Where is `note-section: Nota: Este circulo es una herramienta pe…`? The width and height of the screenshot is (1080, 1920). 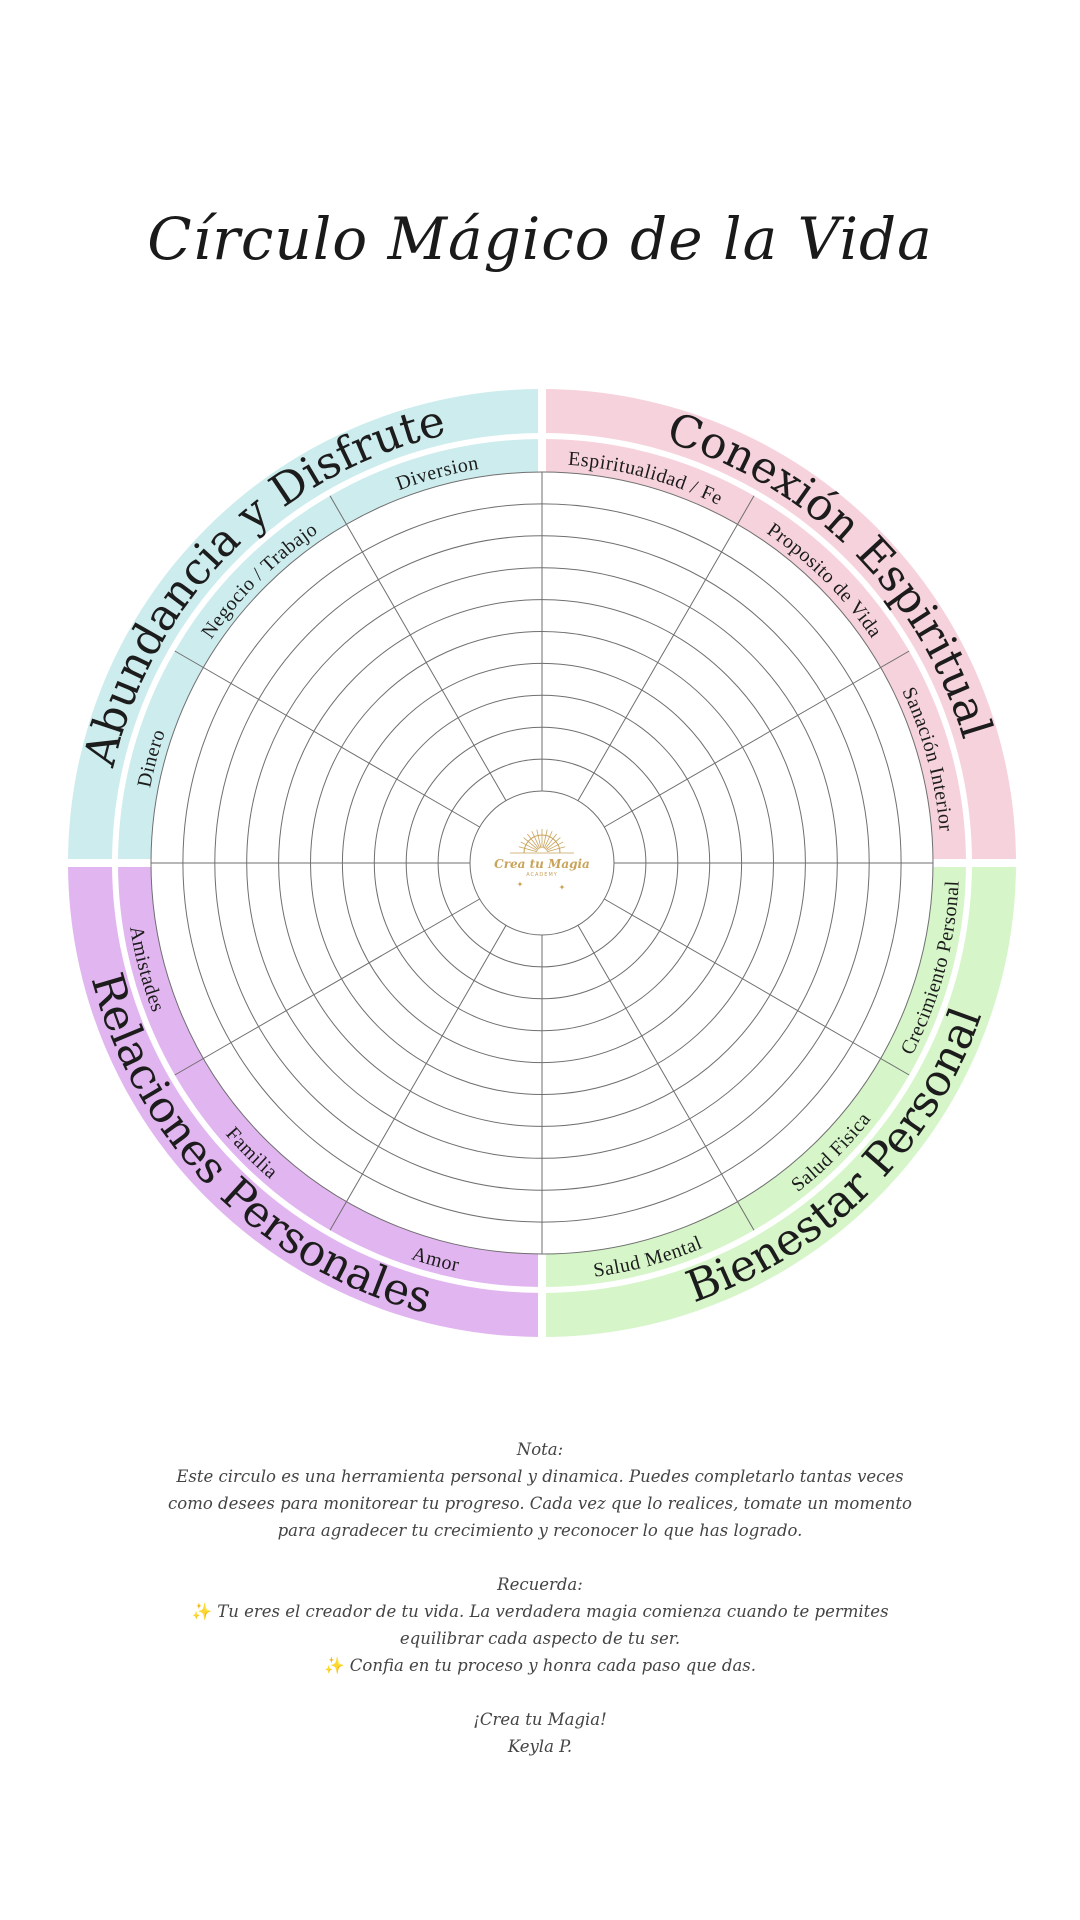
note-section: Nota: Este circulo es una herramienta pe… is located at coordinates (540, 1598).